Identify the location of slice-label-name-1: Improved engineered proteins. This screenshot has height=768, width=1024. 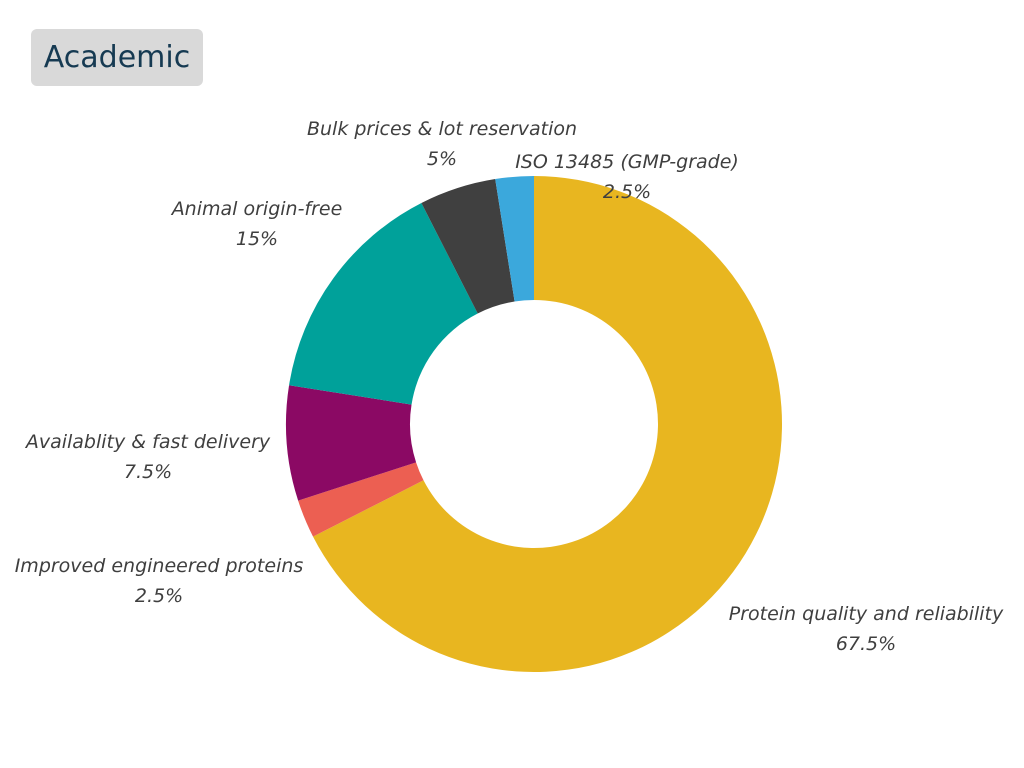
(159, 566).